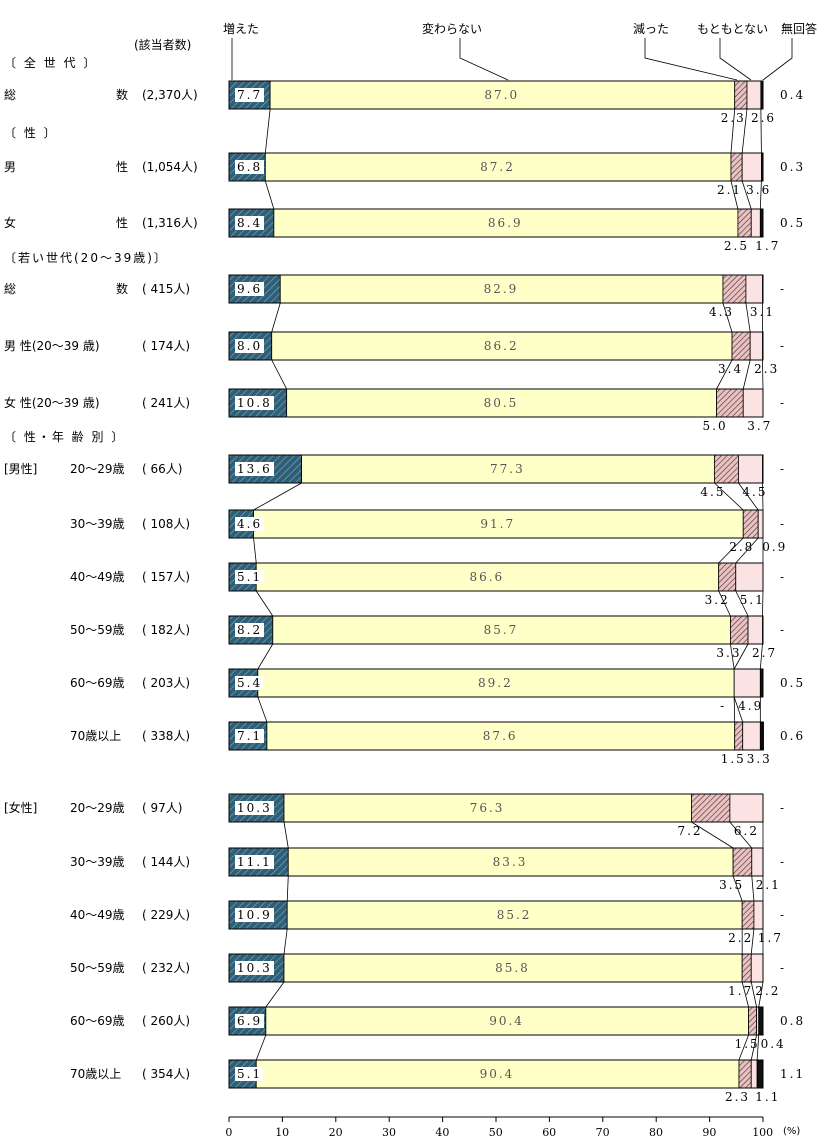 The height and width of the screenshot is (1148, 827). Describe the element at coordinates (250, 630) in the screenshot. I see `value-label-9-0: 8.2` at that location.